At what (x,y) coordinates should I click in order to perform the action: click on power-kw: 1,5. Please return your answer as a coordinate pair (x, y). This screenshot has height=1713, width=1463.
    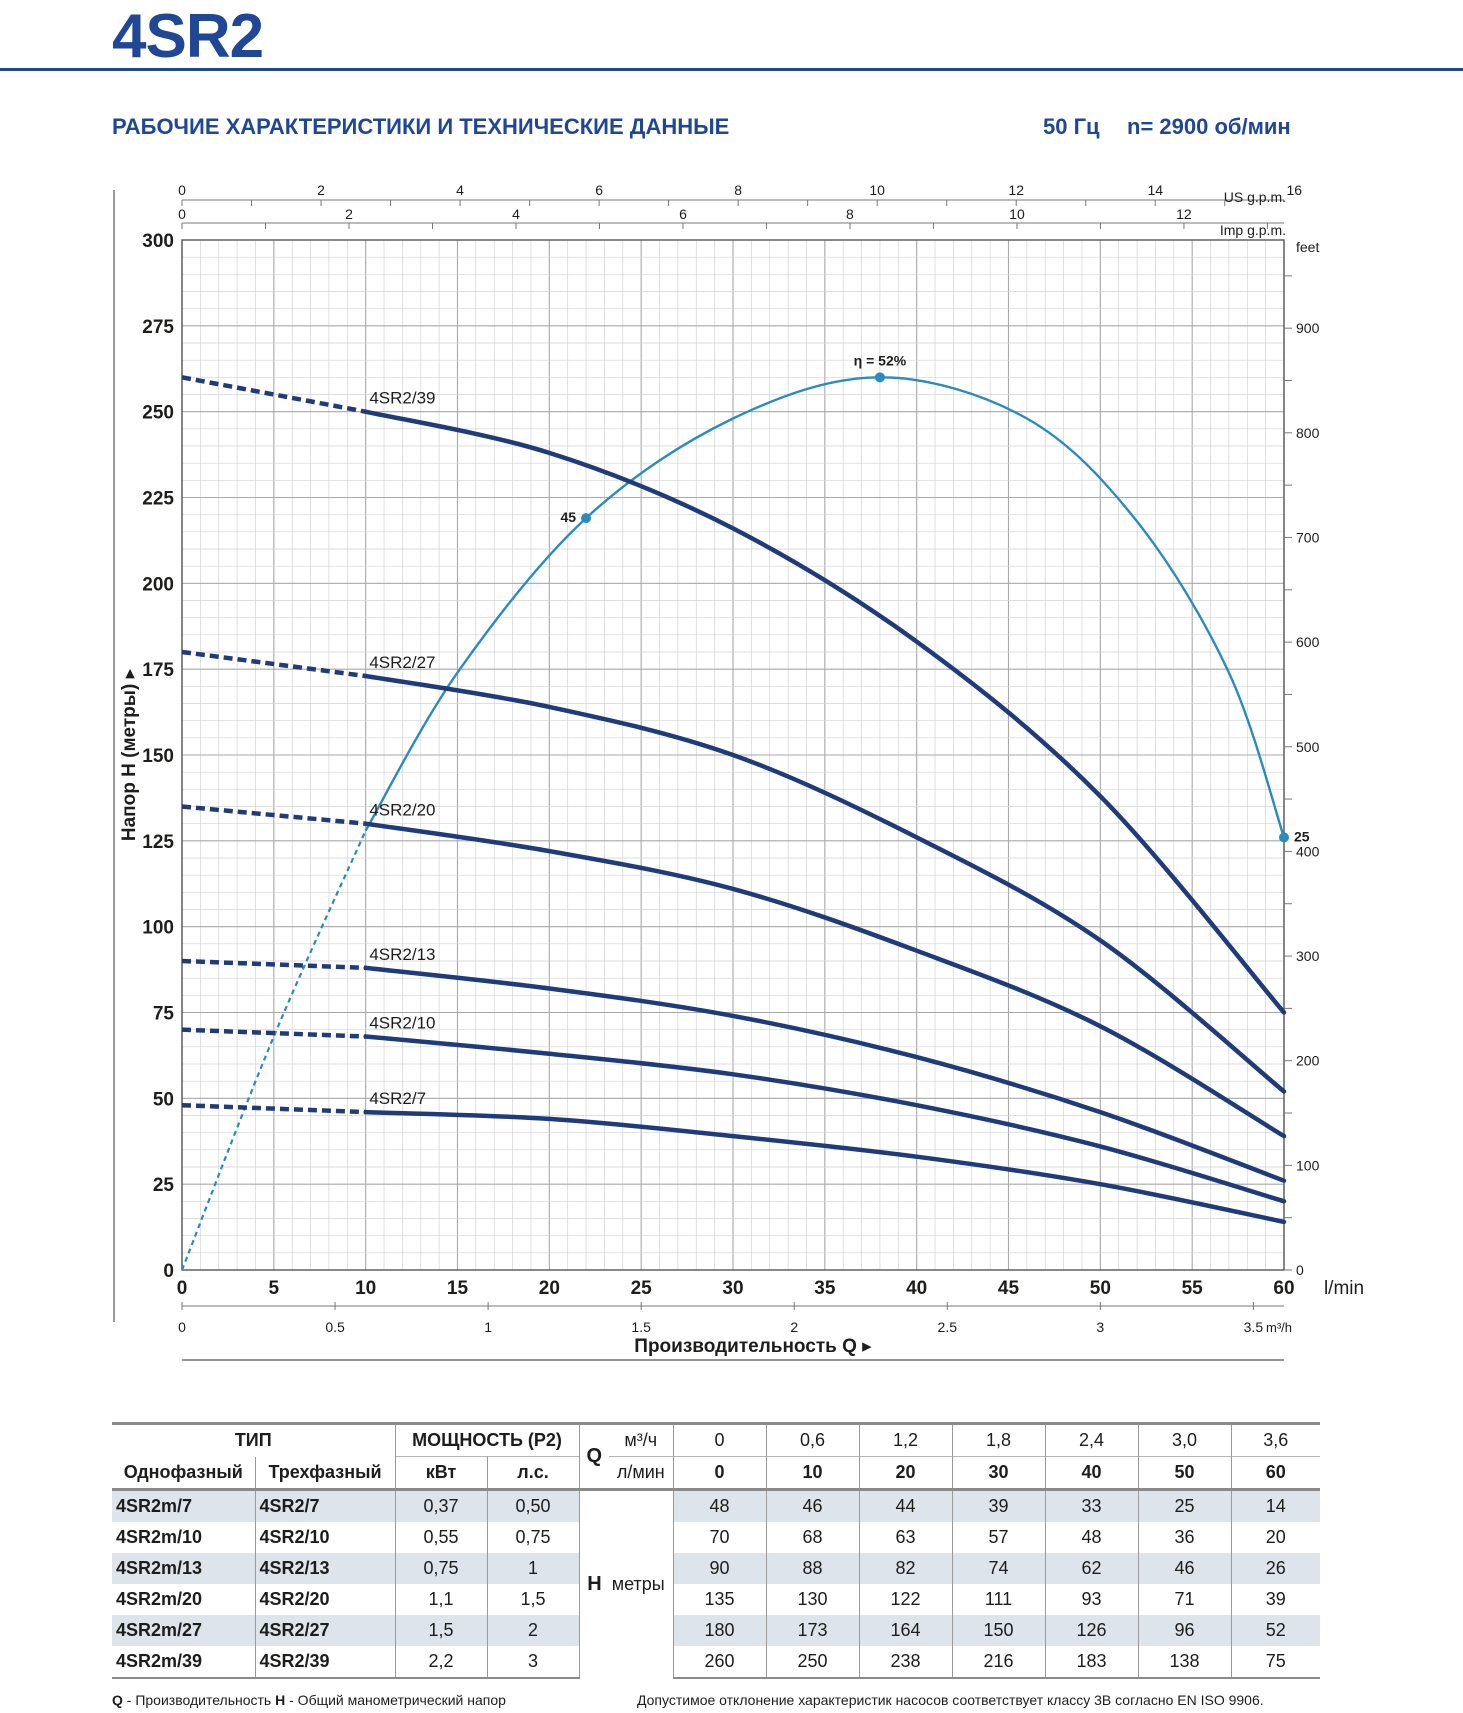
    Looking at the image, I should click on (441, 1630).